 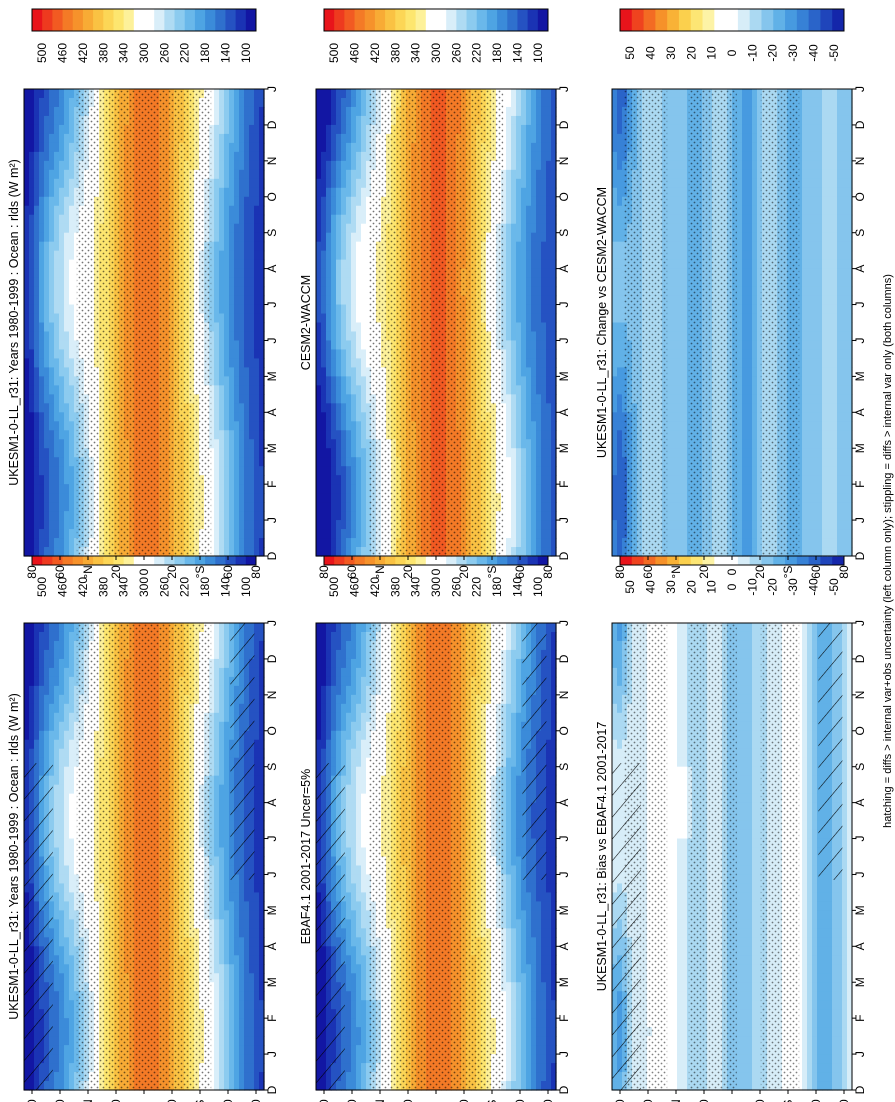 I want to click on month-tick-label: D, so click(x=272, y=1089).